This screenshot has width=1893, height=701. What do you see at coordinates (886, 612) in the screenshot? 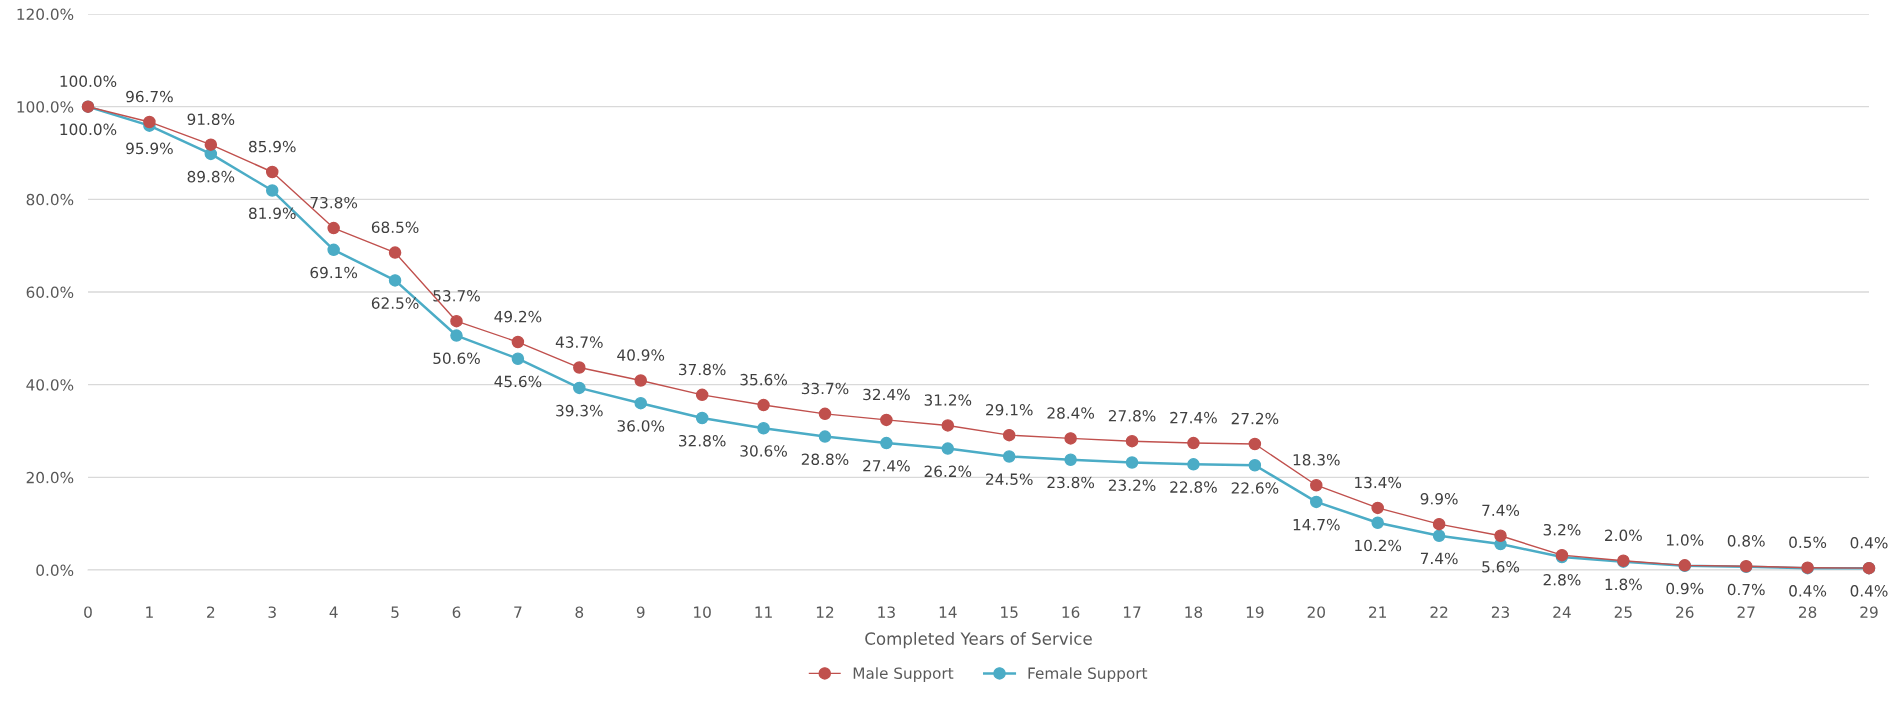
I see `x-tick-label: 13` at bounding box center [886, 612].